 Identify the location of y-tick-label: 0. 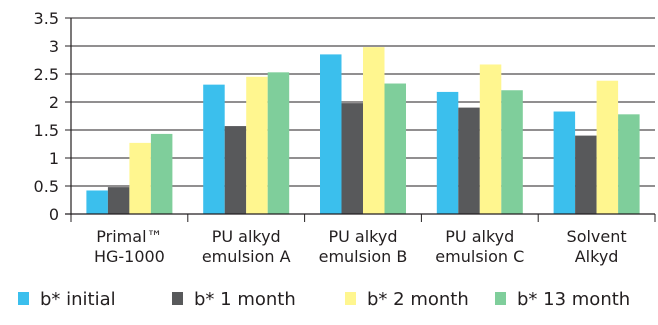
(54, 214).